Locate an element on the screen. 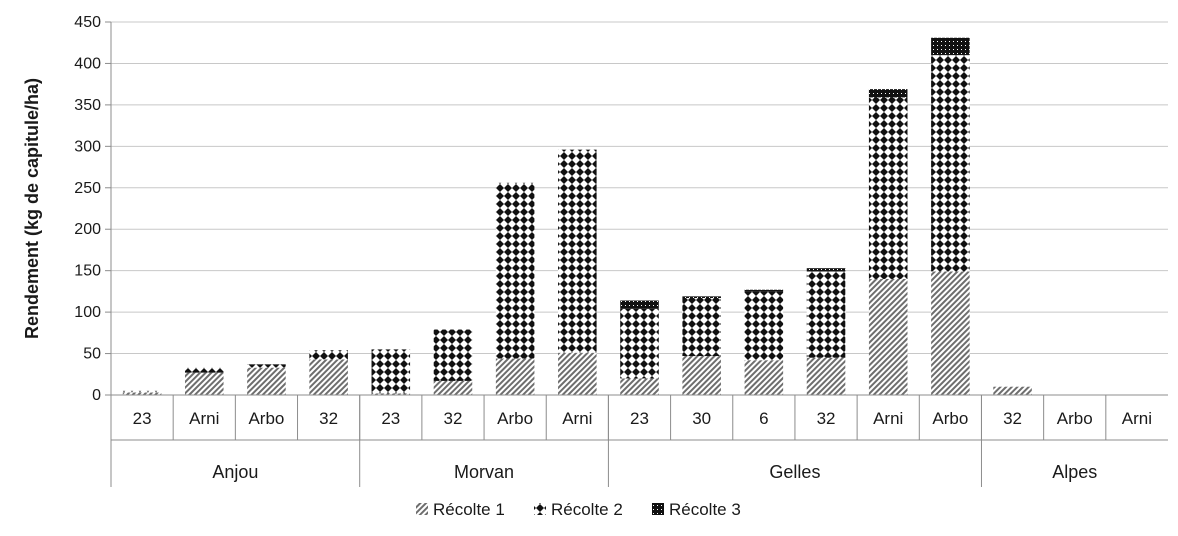 The width and height of the screenshot is (1178, 536). group-label: Anjou is located at coordinates (235, 472).